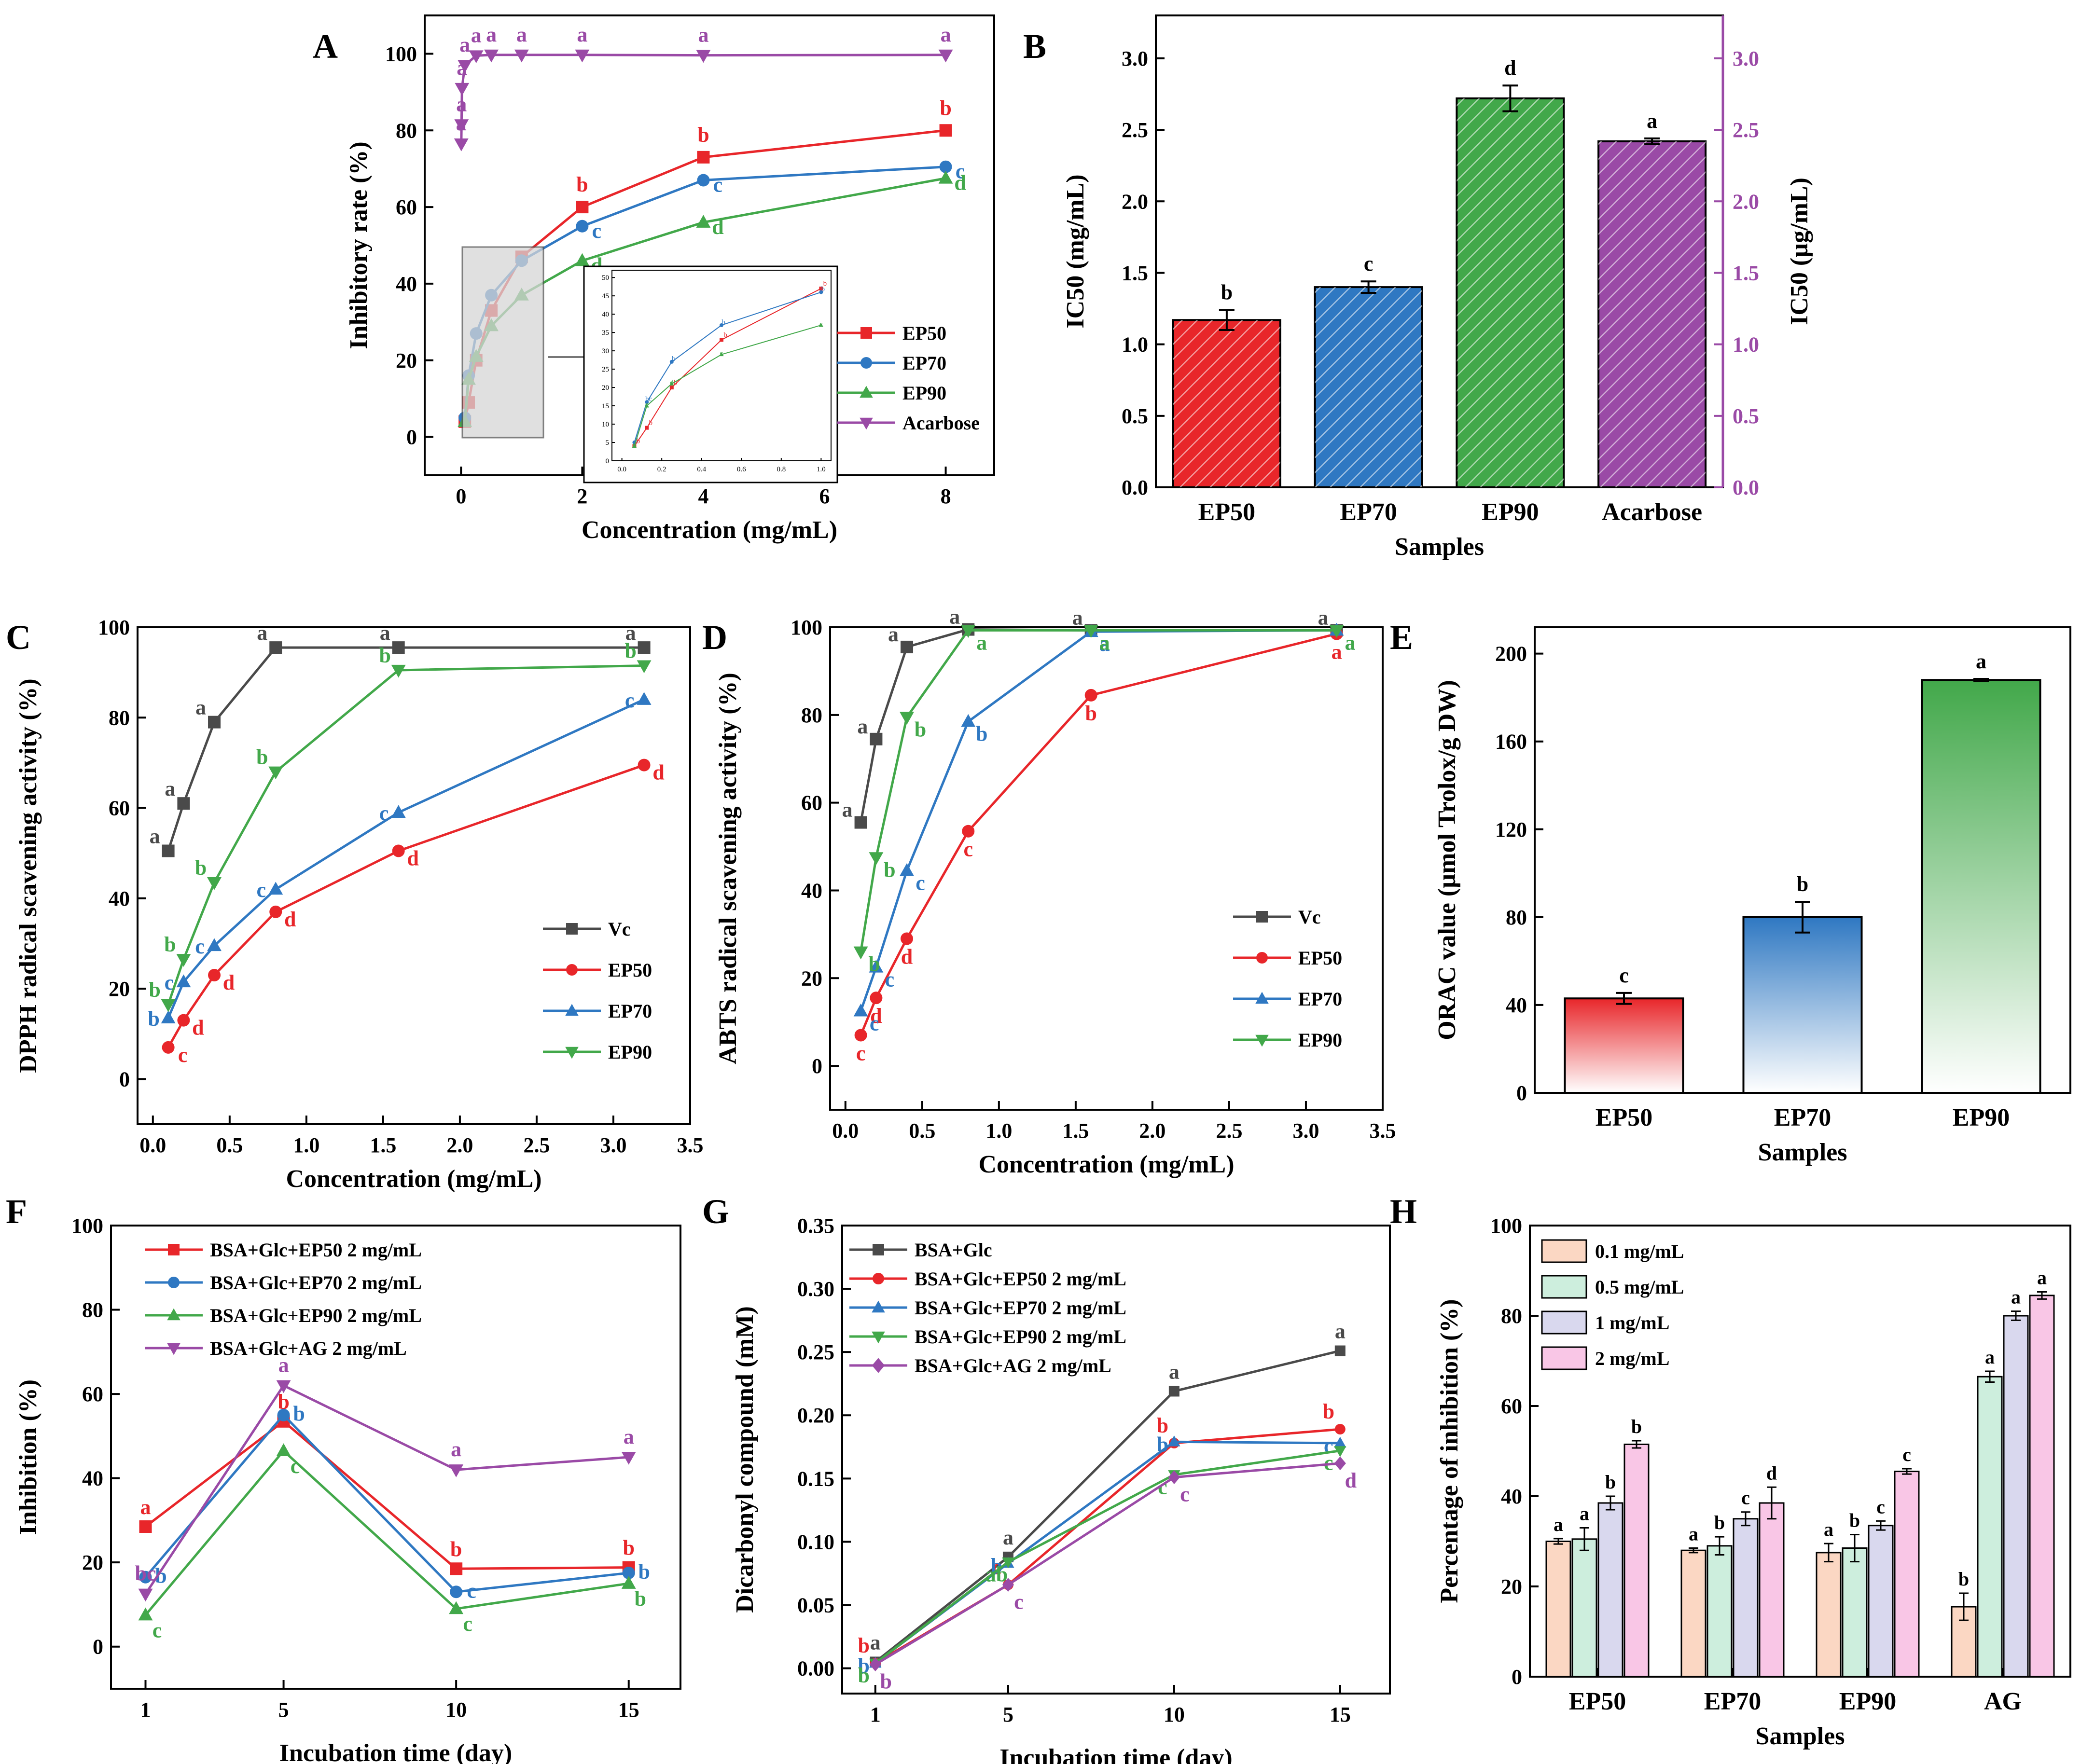  Describe the element at coordinates (414, 875) in the screenshot. I see `panel-c-frame` at that location.